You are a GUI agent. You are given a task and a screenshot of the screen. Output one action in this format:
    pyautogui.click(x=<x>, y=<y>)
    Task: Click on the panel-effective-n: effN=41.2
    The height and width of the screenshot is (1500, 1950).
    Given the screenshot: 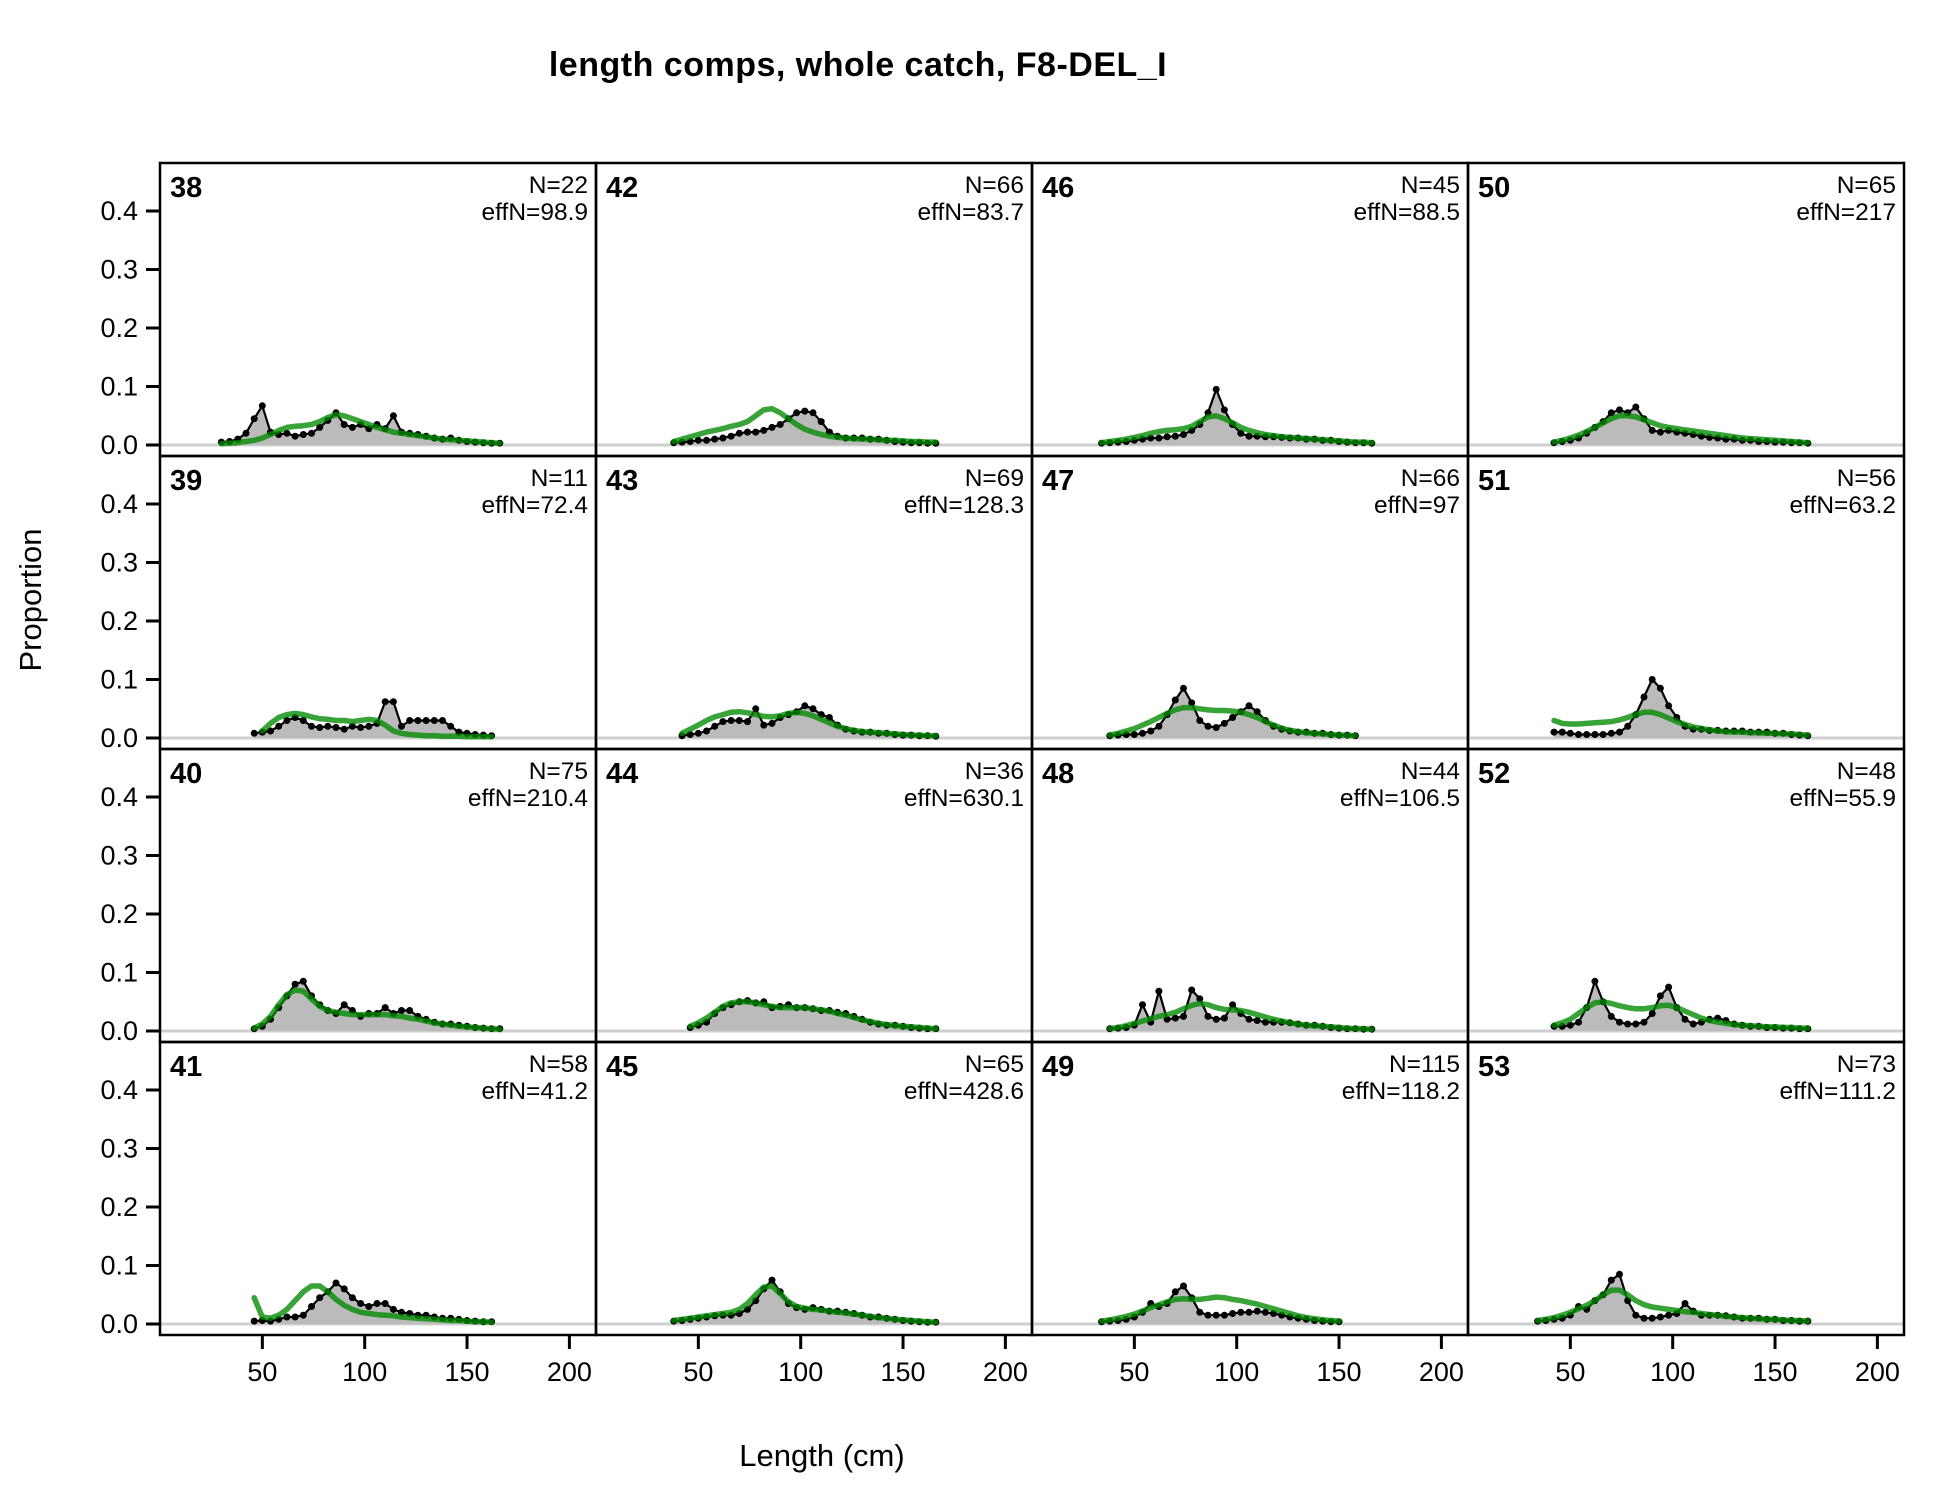 What is the action you would take?
    pyautogui.click(x=535, y=1091)
    